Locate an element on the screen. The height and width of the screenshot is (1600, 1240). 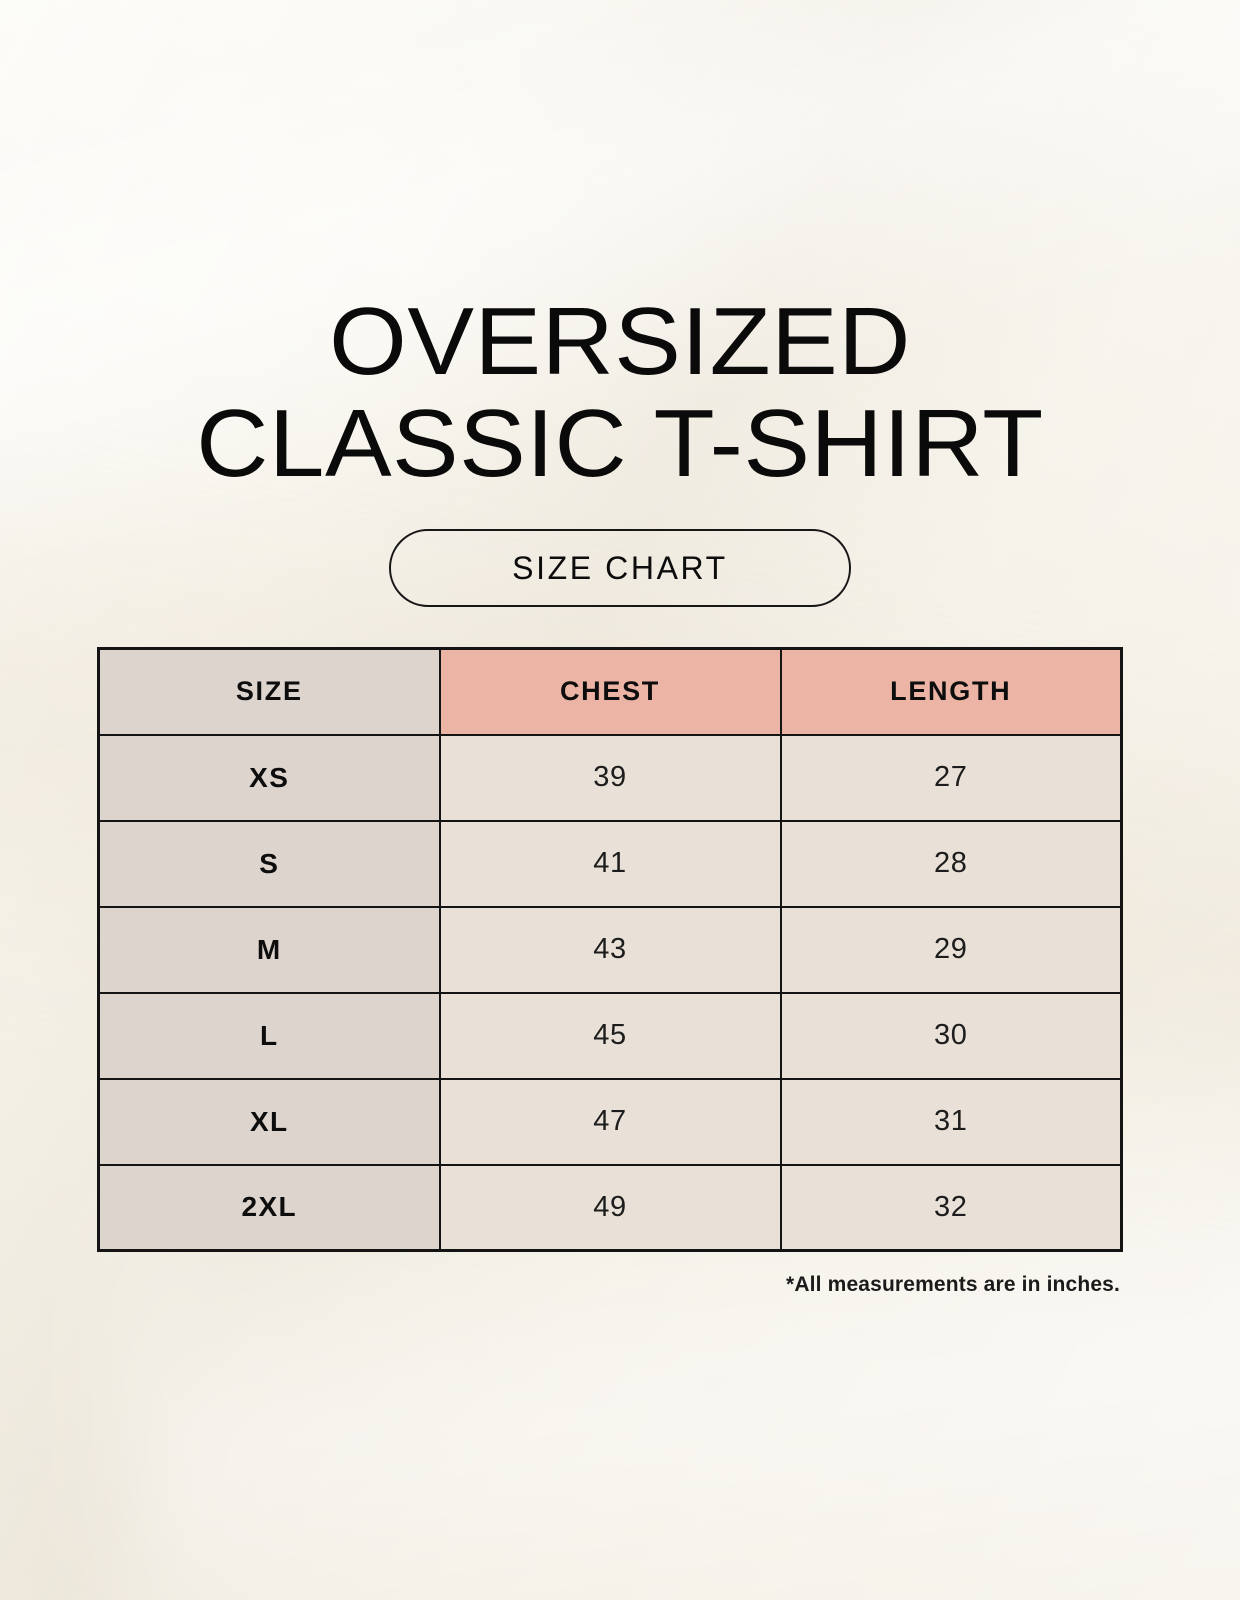
size-value: M is located at coordinates (269, 949).